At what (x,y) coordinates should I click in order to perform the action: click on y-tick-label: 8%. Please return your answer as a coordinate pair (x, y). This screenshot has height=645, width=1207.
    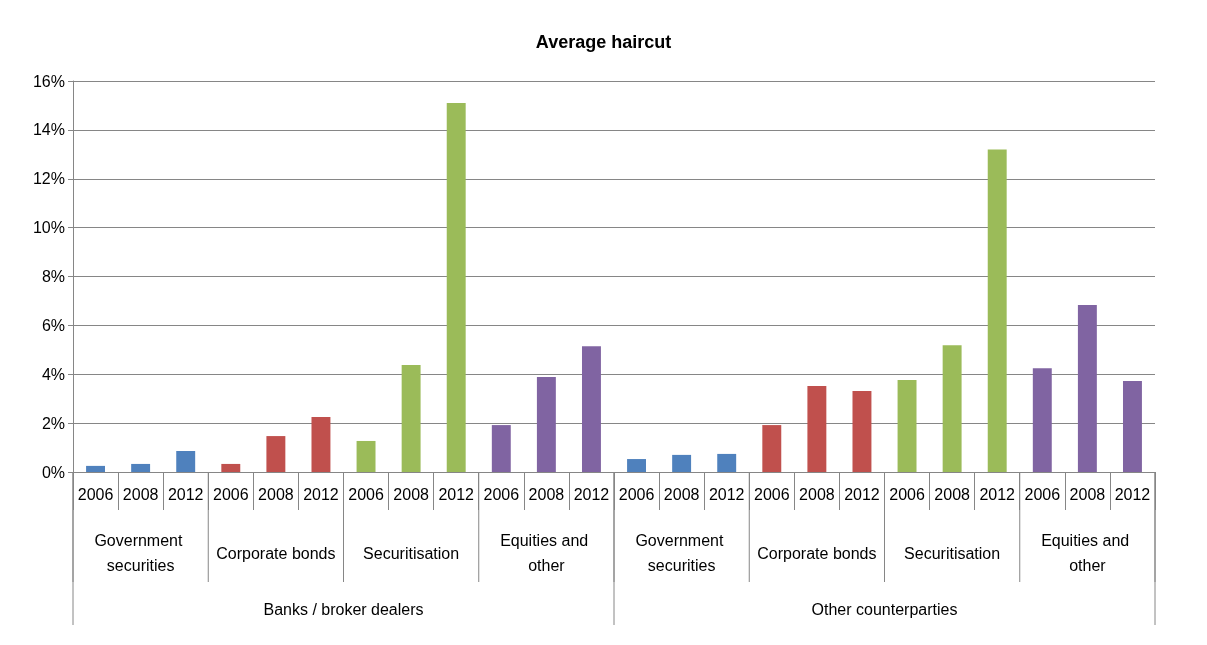
    Looking at the image, I should click on (53, 276).